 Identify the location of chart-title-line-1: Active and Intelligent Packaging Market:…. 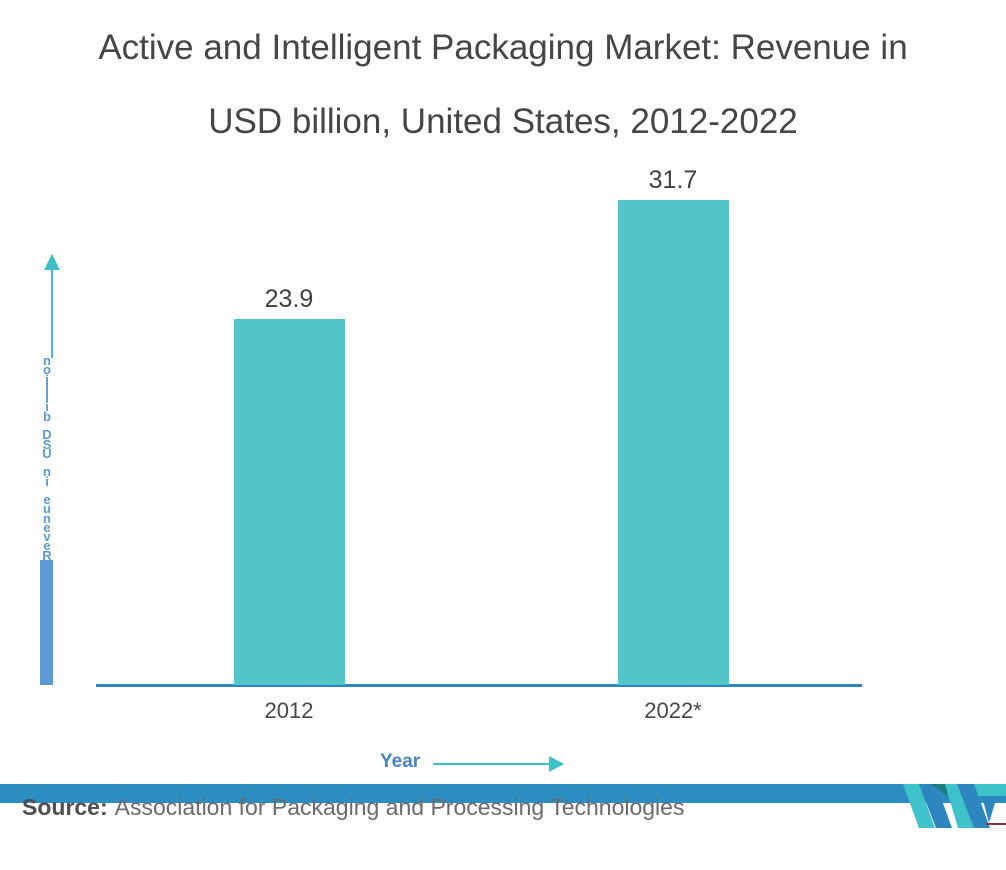
(503, 47).